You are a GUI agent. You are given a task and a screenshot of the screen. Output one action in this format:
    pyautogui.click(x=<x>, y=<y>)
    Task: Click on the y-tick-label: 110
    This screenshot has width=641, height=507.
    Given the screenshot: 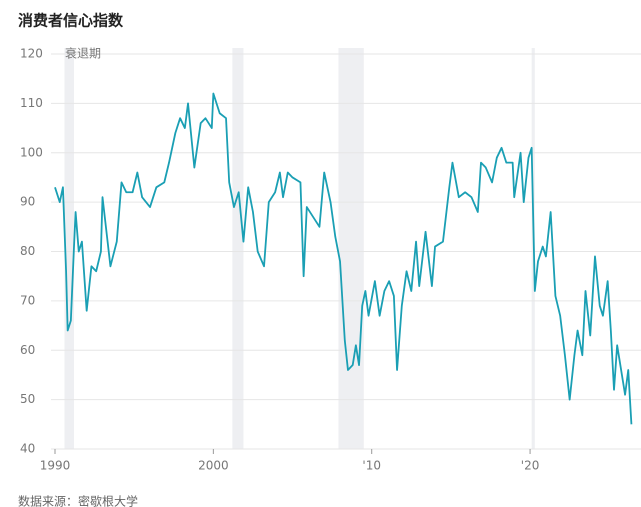 What is the action you would take?
    pyautogui.click(x=31, y=103)
    